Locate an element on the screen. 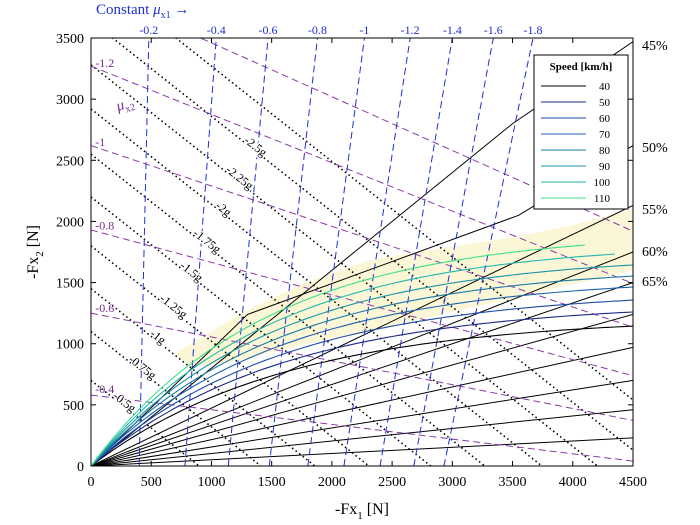  legend-label-50: 50 is located at coordinates (605, 103).